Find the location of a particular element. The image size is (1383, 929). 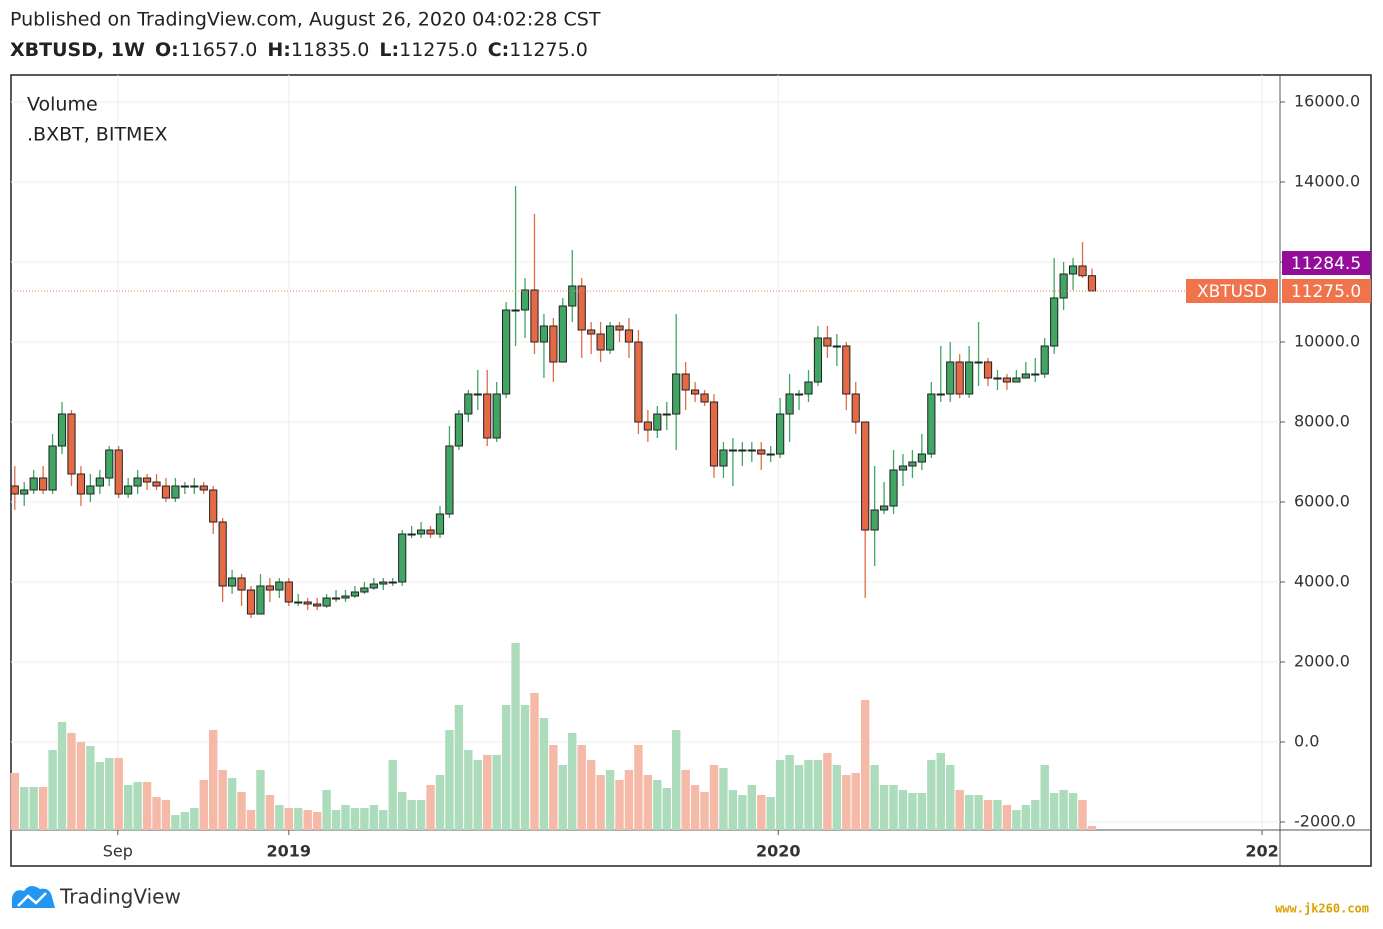

y-tick-label: 16000.0 is located at coordinates (1327, 101).